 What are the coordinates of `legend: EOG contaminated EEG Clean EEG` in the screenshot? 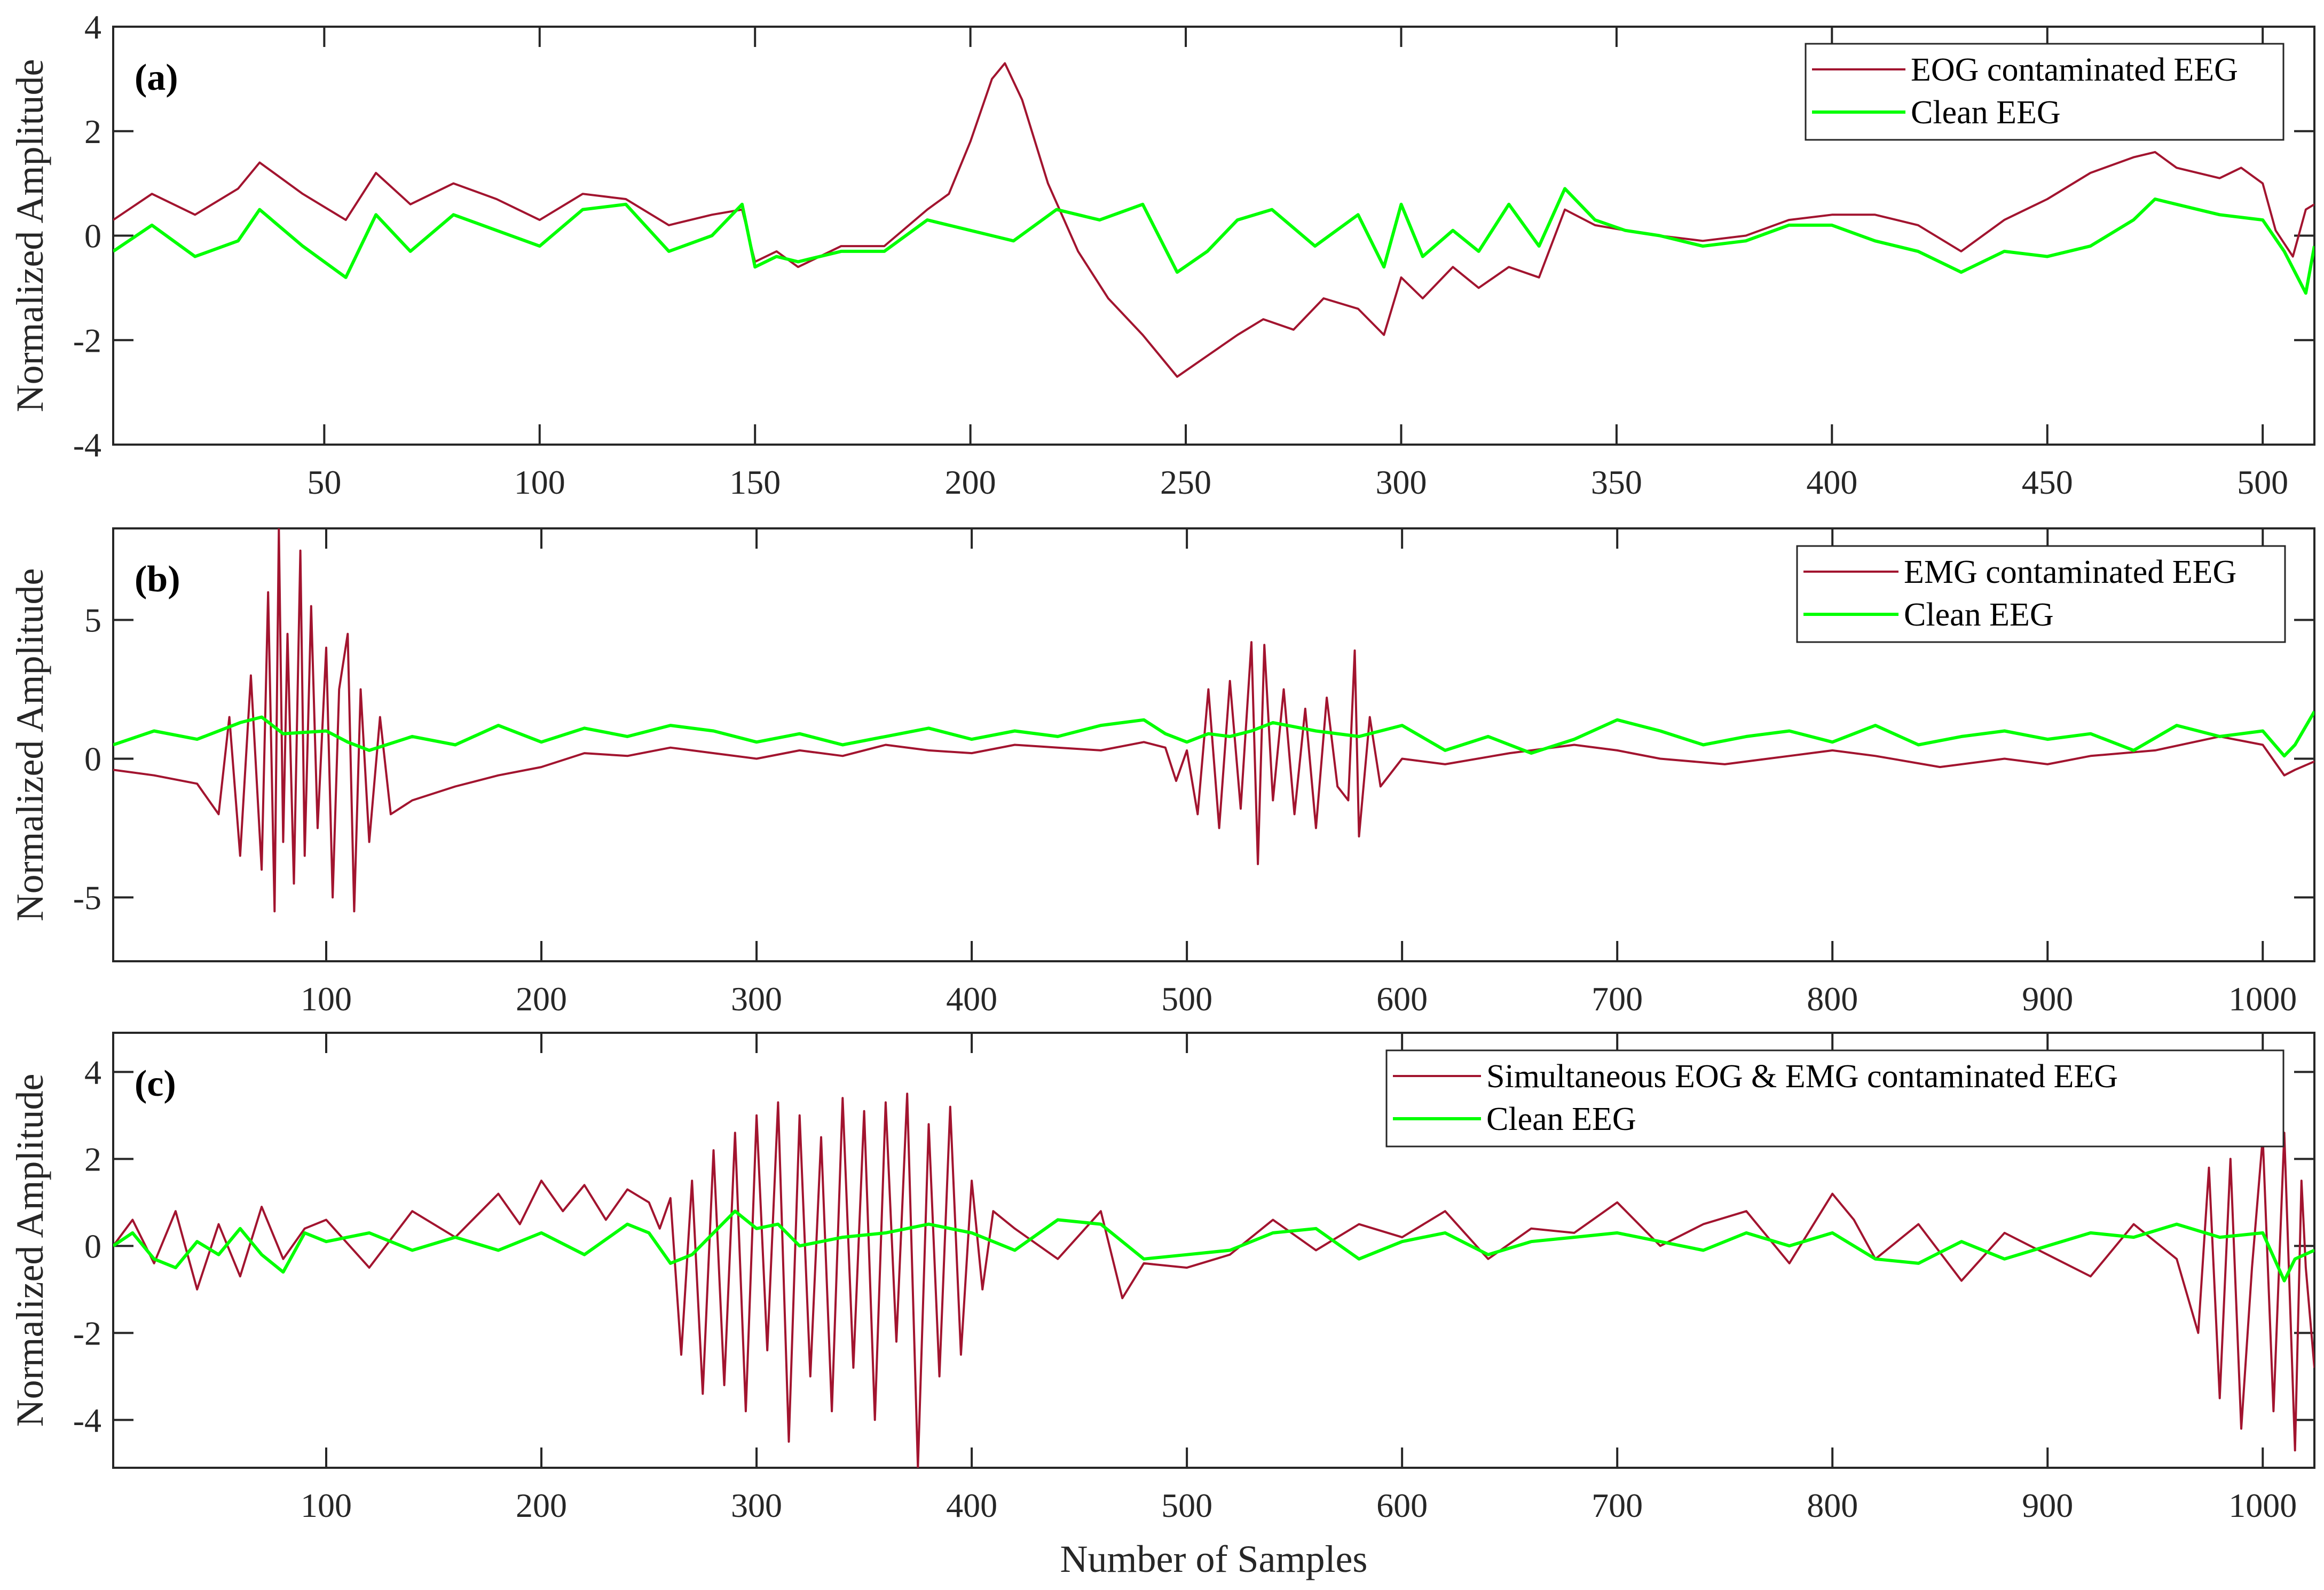 It's located at (2044, 92).